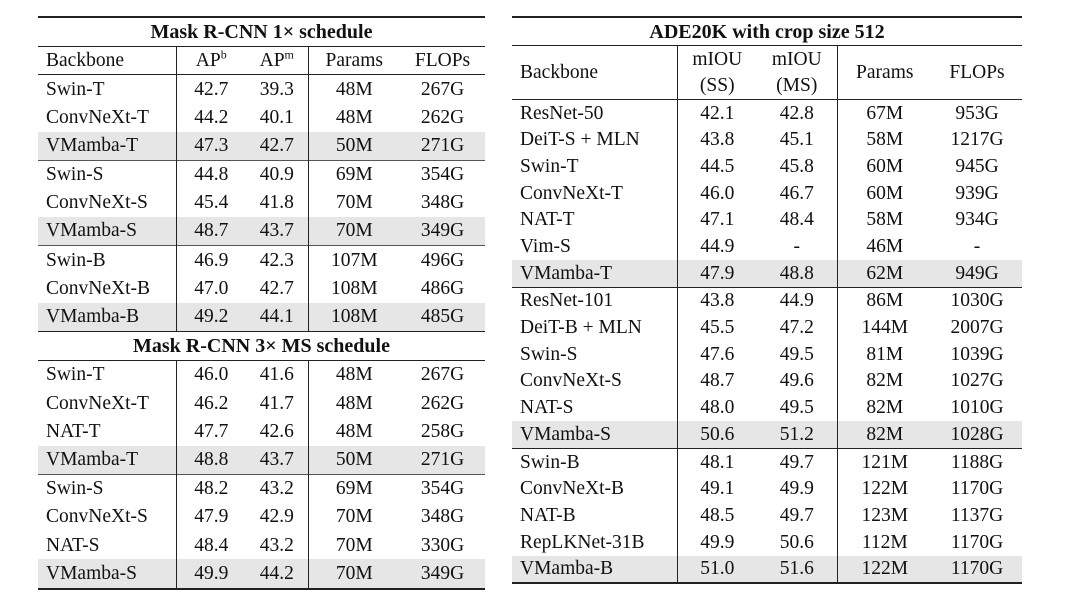  I want to click on table-row: ConvNeXt-B 49.1 49.9 122M 1170G, so click(767, 489).